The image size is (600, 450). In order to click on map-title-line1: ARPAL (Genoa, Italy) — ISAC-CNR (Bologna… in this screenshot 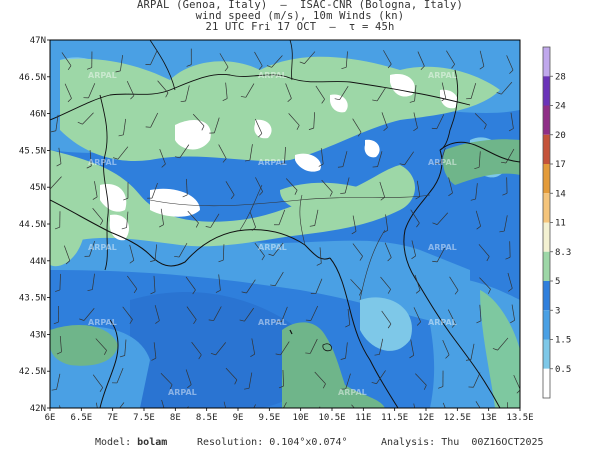, I will do `click(300, 5)`.